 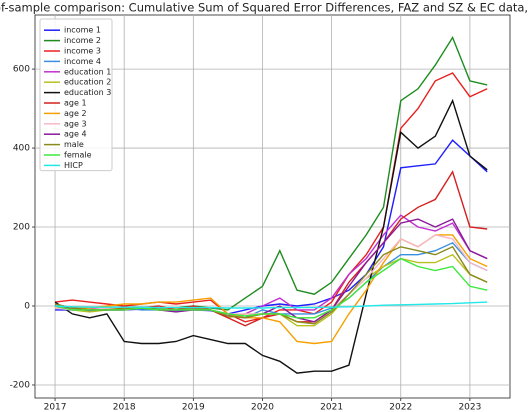 What do you see at coordinates (75, 134) in the screenshot?
I see `legend-label: age 4` at bounding box center [75, 134].